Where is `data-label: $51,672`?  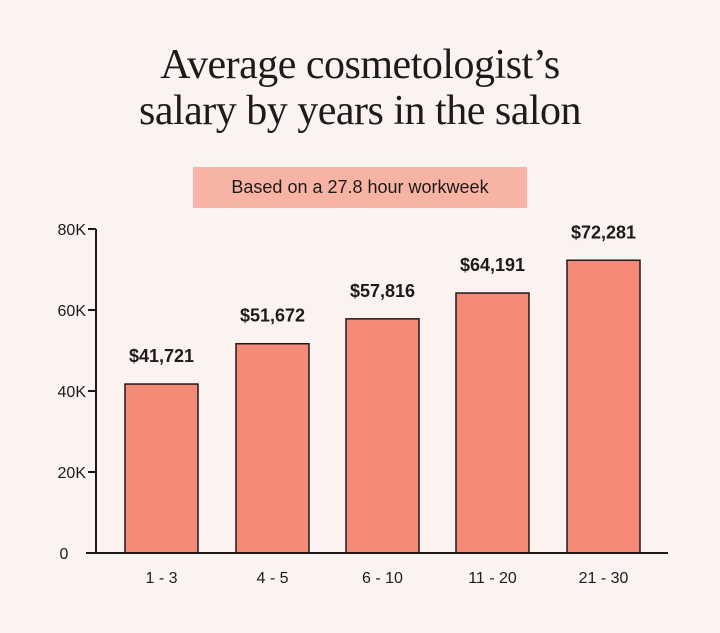 data-label: $51,672 is located at coordinates (272, 316).